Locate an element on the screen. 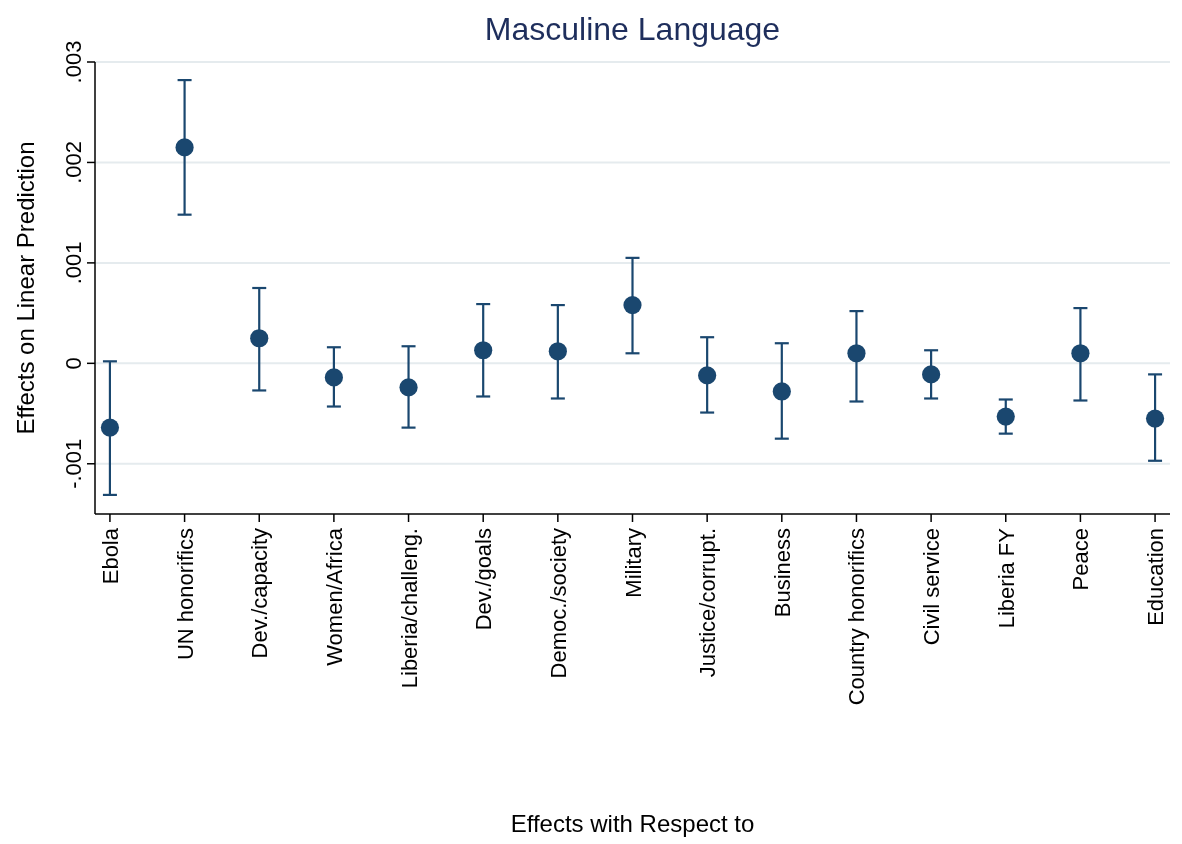  x-tick-label: Dev./goals is located at coordinates (484, 579).